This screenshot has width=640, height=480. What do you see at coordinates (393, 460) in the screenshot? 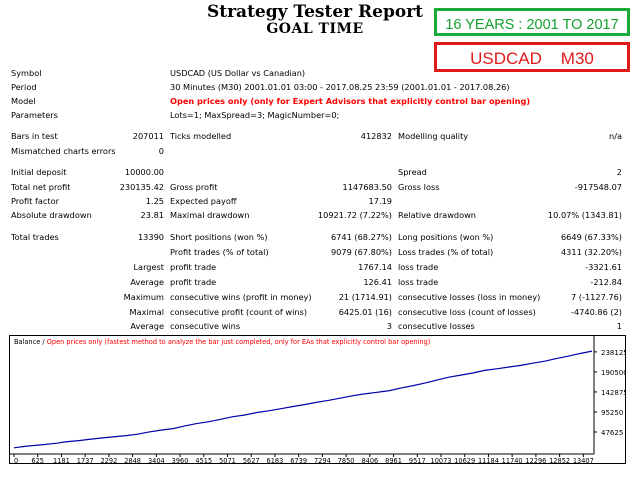
I see `x-tick-label: 8961` at bounding box center [393, 460].